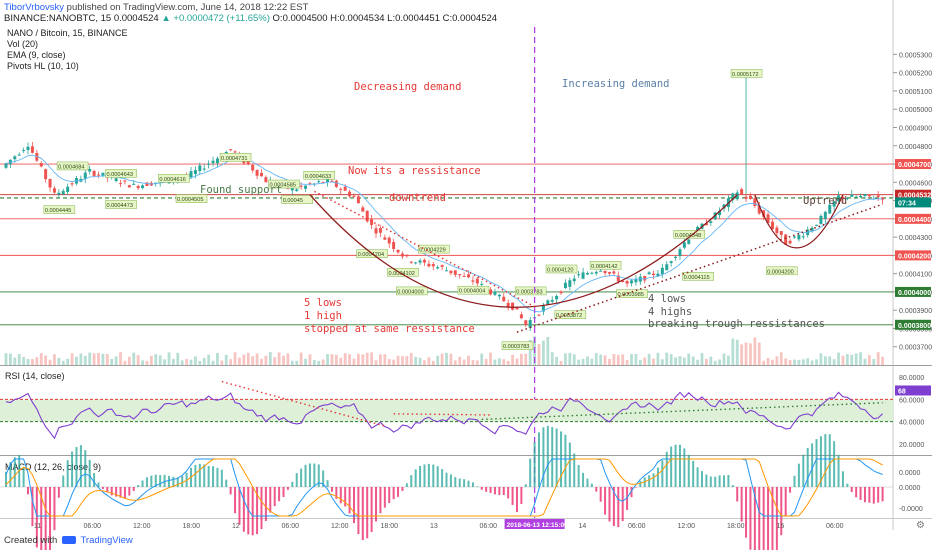 The width and height of the screenshot is (932, 550). I want to click on legend-vol: Vol (20), so click(23, 44).